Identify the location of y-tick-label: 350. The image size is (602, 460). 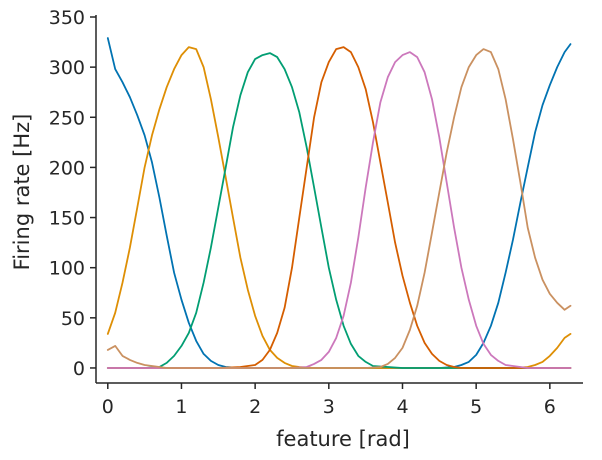
(67, 18).